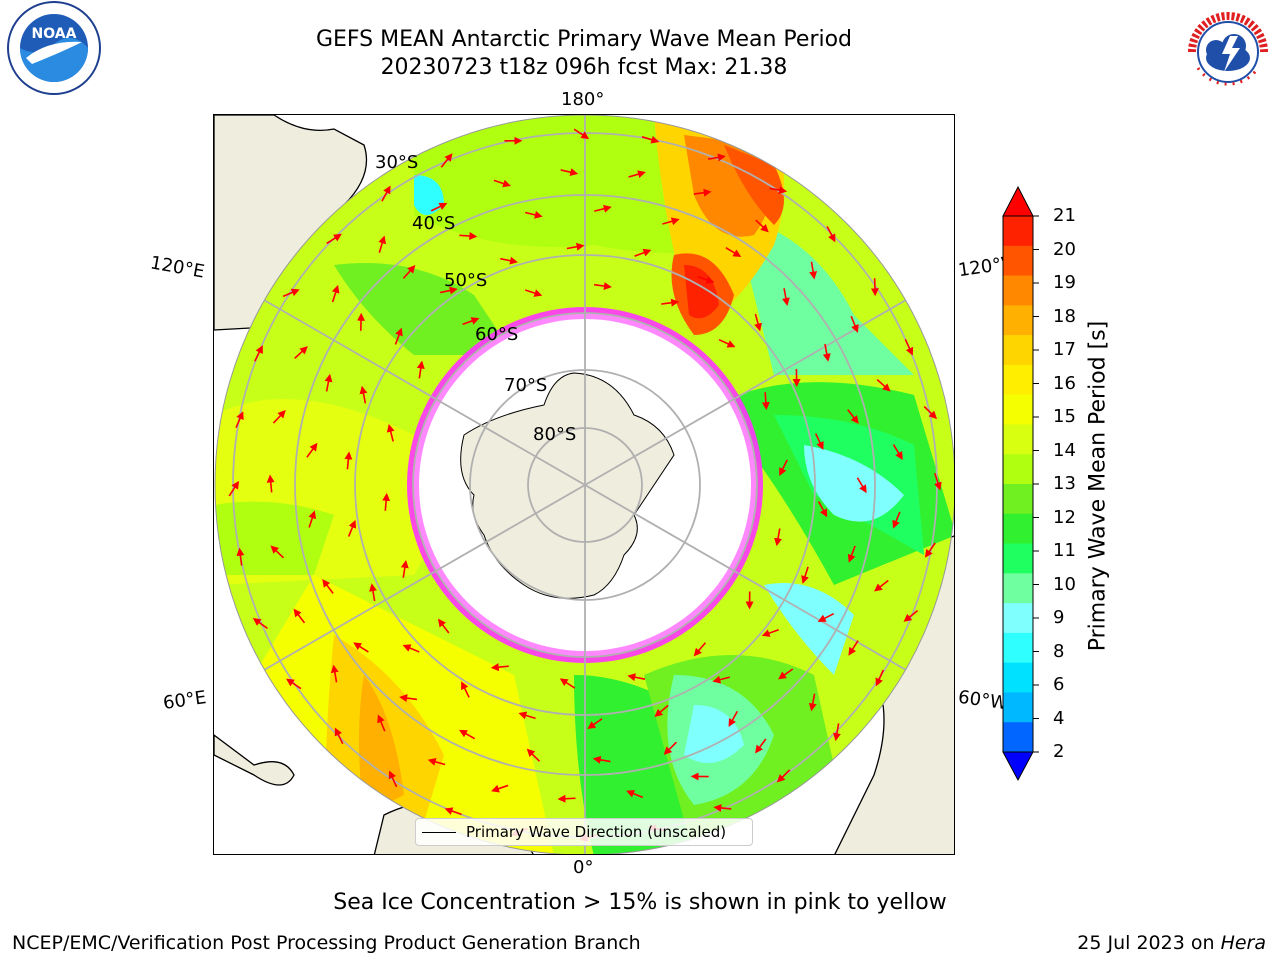 The image size is (1280, 960). What do you see at coordinates (1064, 483) in the screenshot?
I see `colorbar-tick-label: 13` at bounding box center [1064, 483].